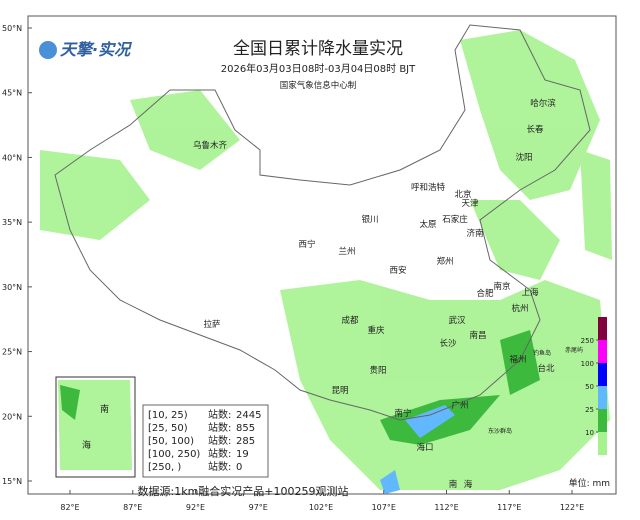 The width and height of the screenshot is (640, 520). Describe the element at coordinates (168, 428) in the screenshot. I see `legend-range: [25, 50)` at that location.